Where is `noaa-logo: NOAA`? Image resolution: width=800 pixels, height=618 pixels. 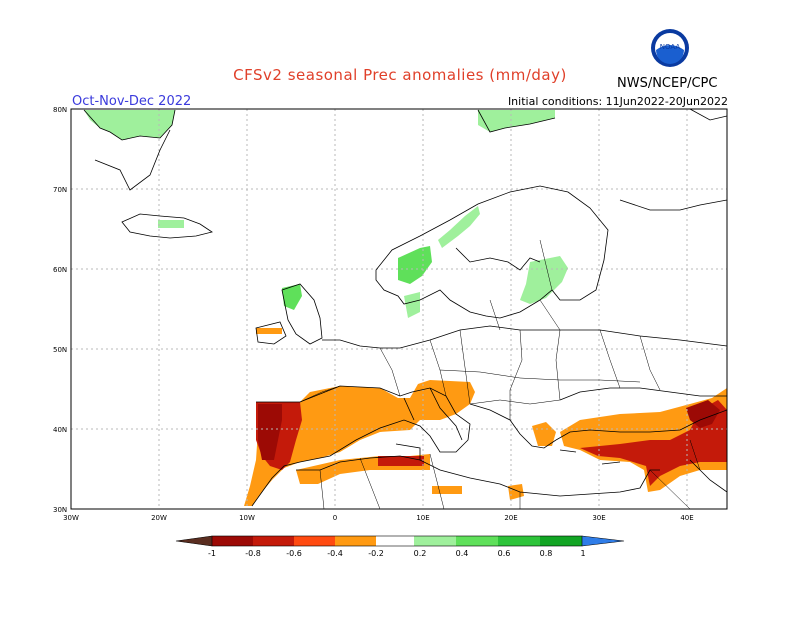
noaa-logo: NOAA is located at coordinates (670, 50).